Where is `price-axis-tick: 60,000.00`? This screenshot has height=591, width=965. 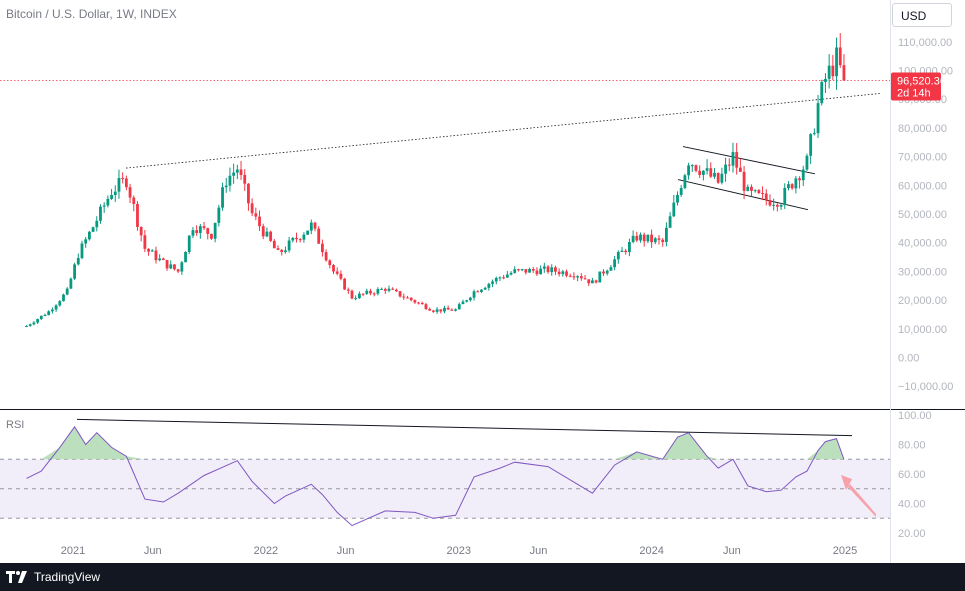
price-axis-tick: 60,000.00 is located at coordinates (922, 186).